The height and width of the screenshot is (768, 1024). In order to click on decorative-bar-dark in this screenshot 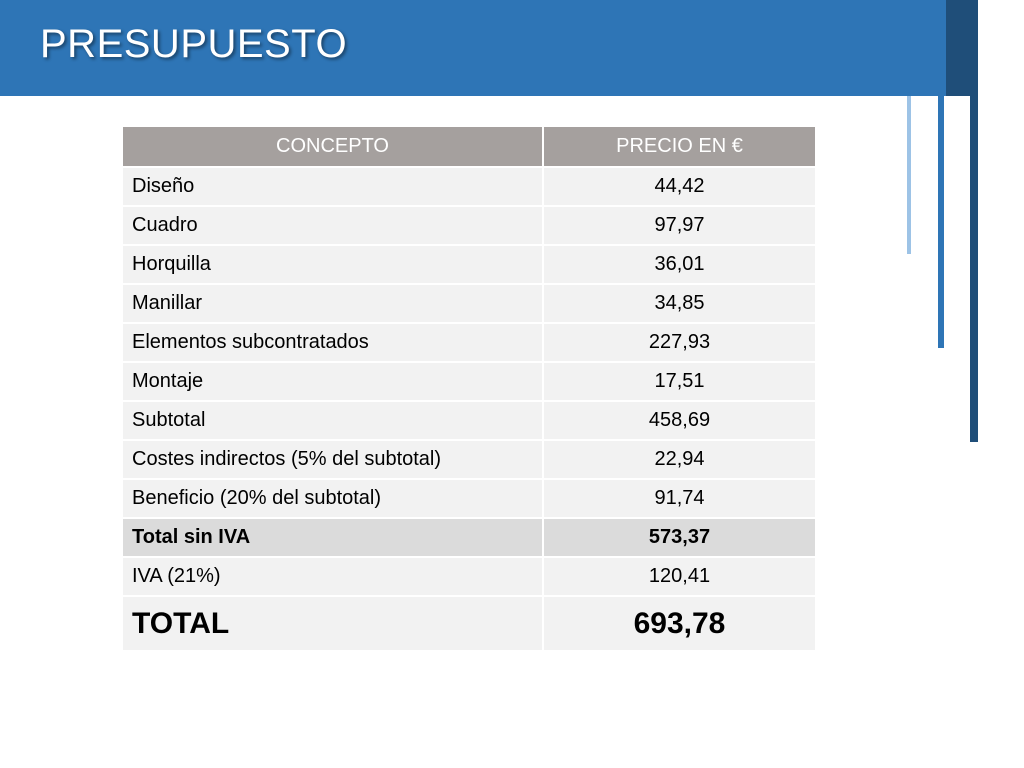, I will do `click(974, 269)`.